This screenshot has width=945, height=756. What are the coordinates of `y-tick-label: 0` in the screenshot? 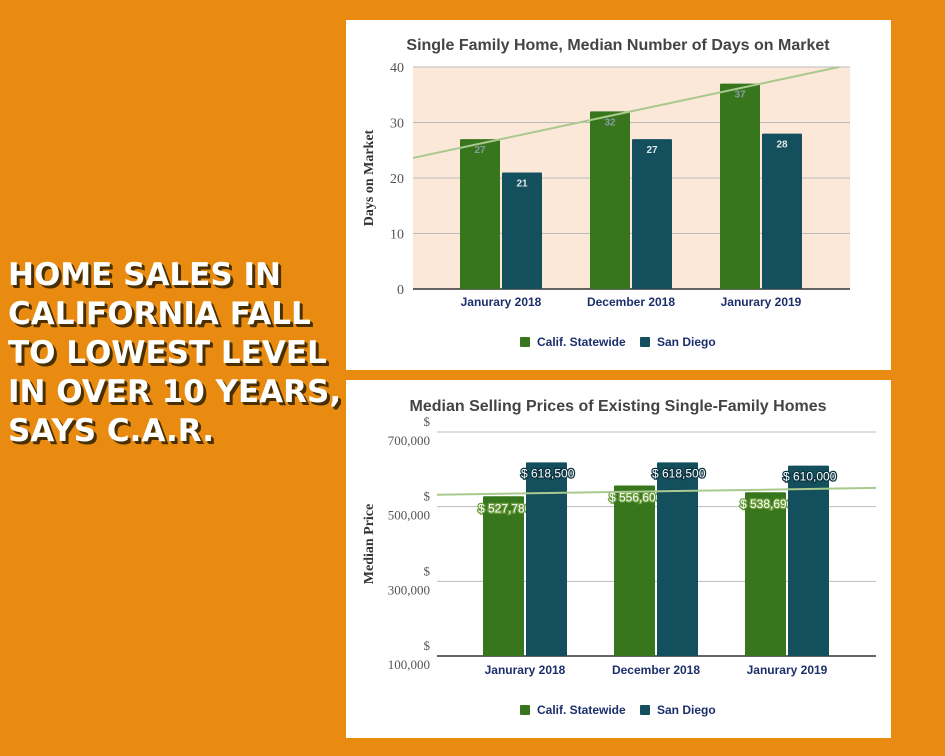 It's located at (400, 290).